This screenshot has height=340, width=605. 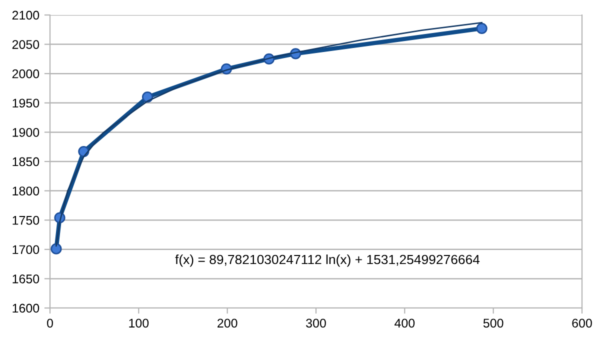 I want to click on y-tick-label: 1650, so click(x=26, y=279).